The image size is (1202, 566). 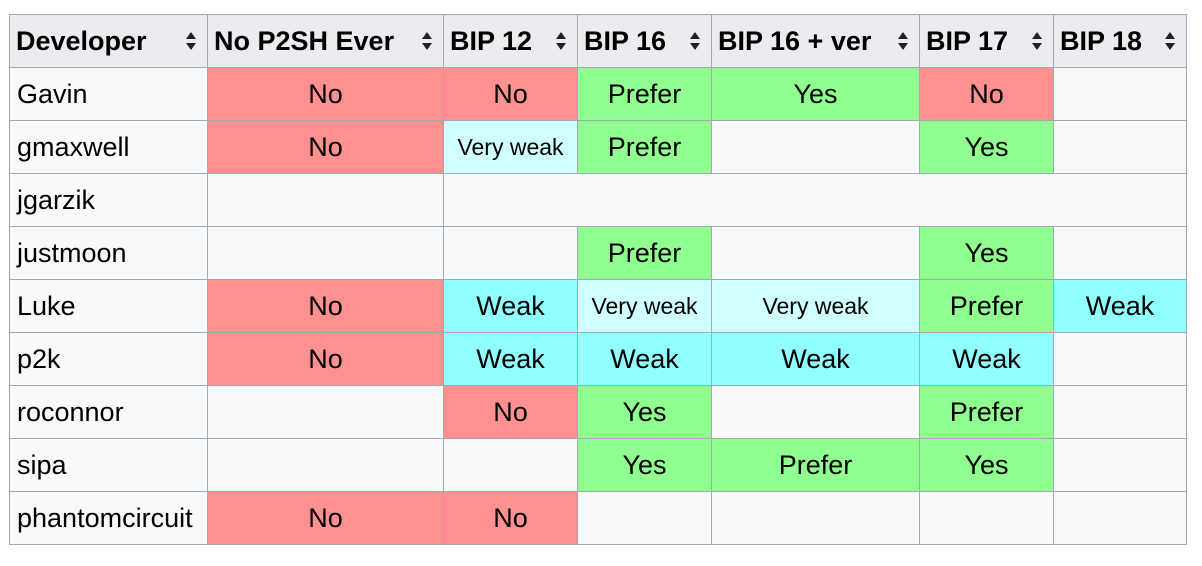 I want to click on table-row: justmoon Prefer Yes, so click(x=598, y=253).